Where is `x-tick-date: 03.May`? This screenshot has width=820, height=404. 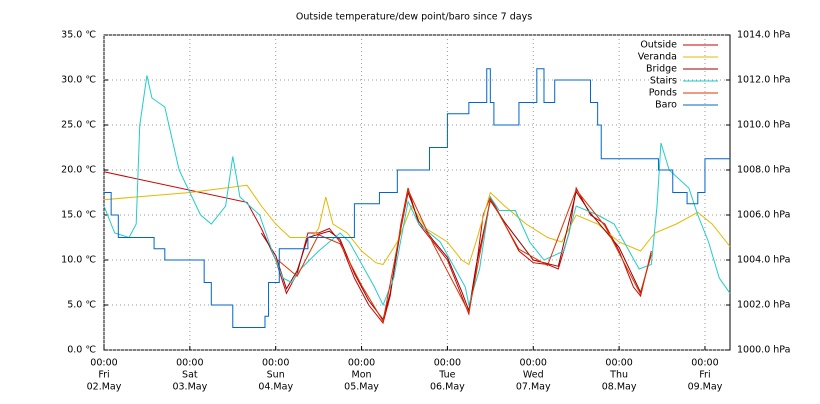
x-tick-date: 03.May is located at coordinates (189, 387).